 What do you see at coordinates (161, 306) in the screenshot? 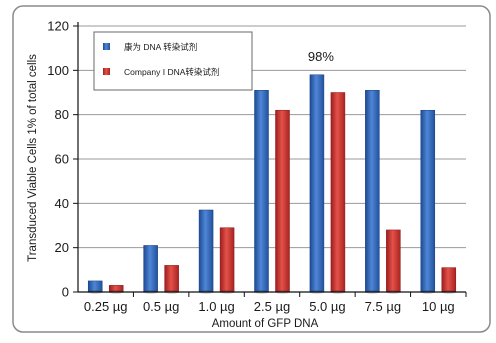
I see `x-tick-label: 0.5 µg` at bounding box center [161, 306].